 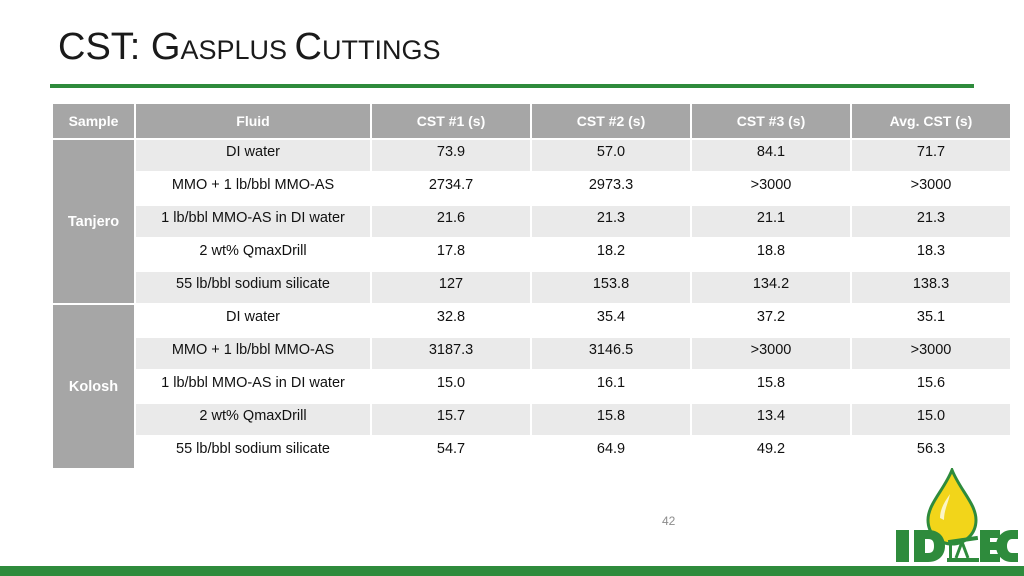 What do you see at coordinates (771, 386) in the screenshot?
I see `cst3-cell: 15.8` at bounding box center [771, 386].